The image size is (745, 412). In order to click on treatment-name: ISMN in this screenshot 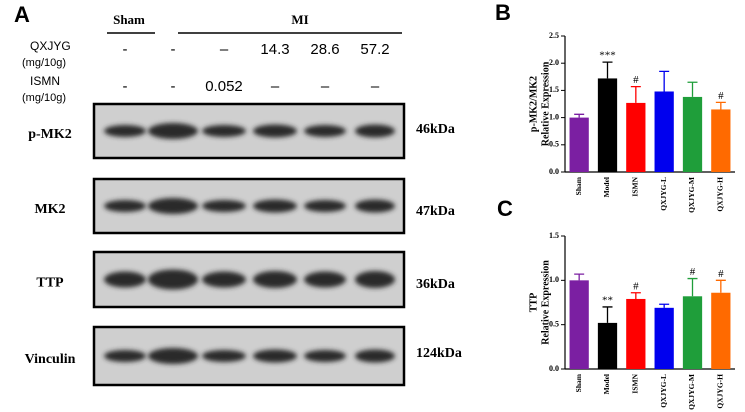, I will do `click(45, 81)`.